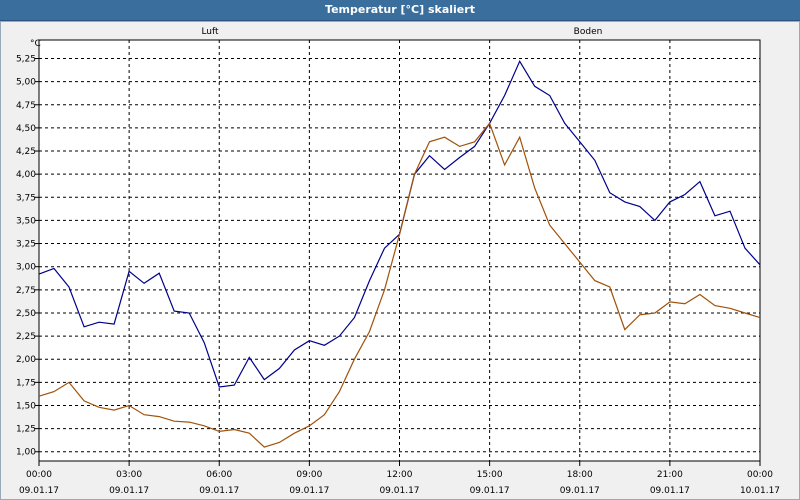  I want to click on x-tick-time-label: 12:00, so click(400, 475).